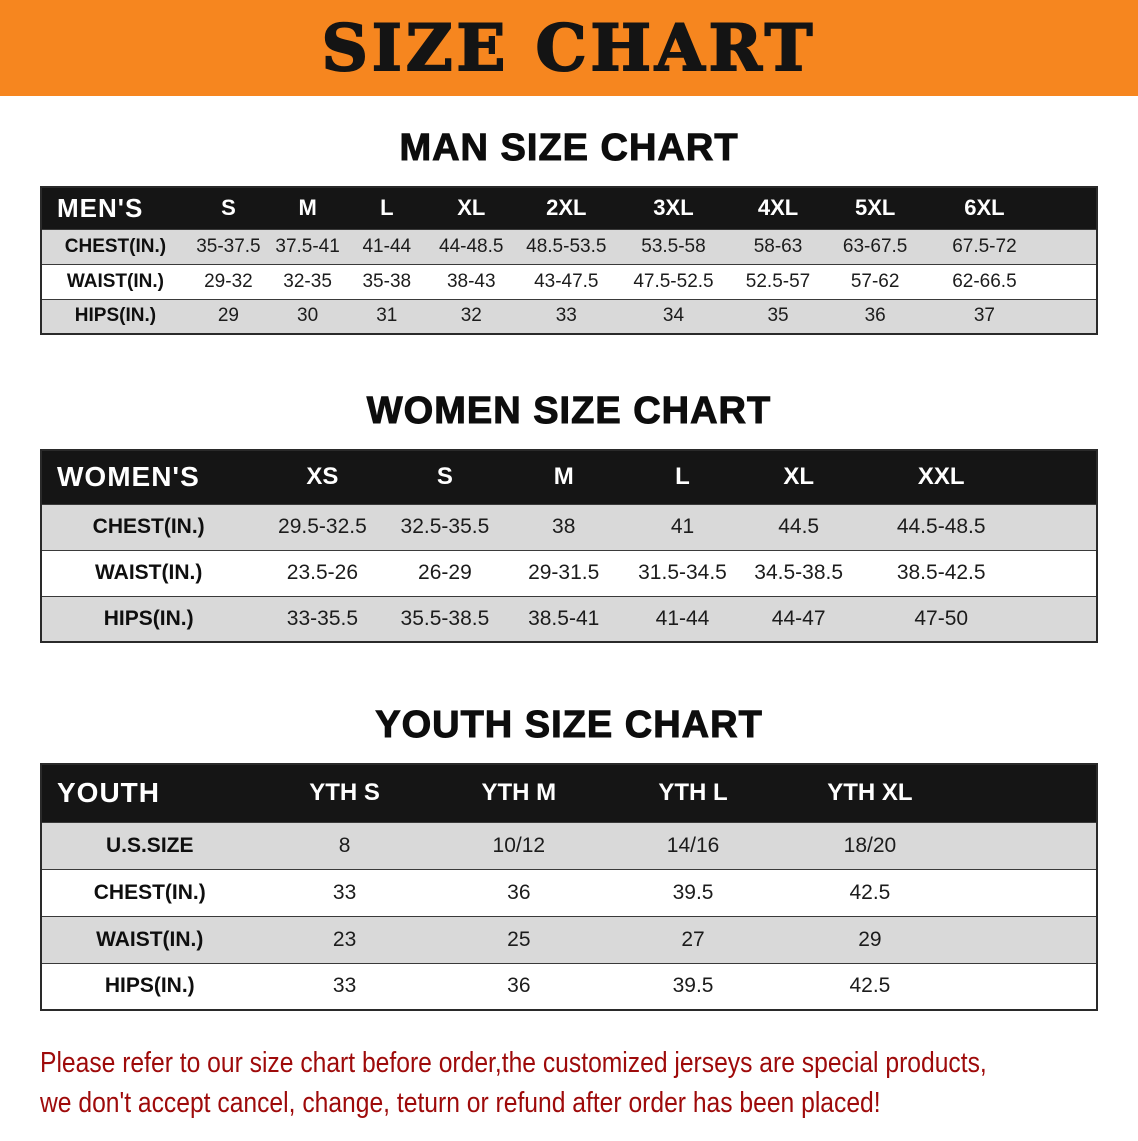 The width and height of the screenshot is (1138, 1141). What do you see at coordinates (387, 316) in the screenshot?
I see `measurement-value: 31` at bounding box center [387, 316].